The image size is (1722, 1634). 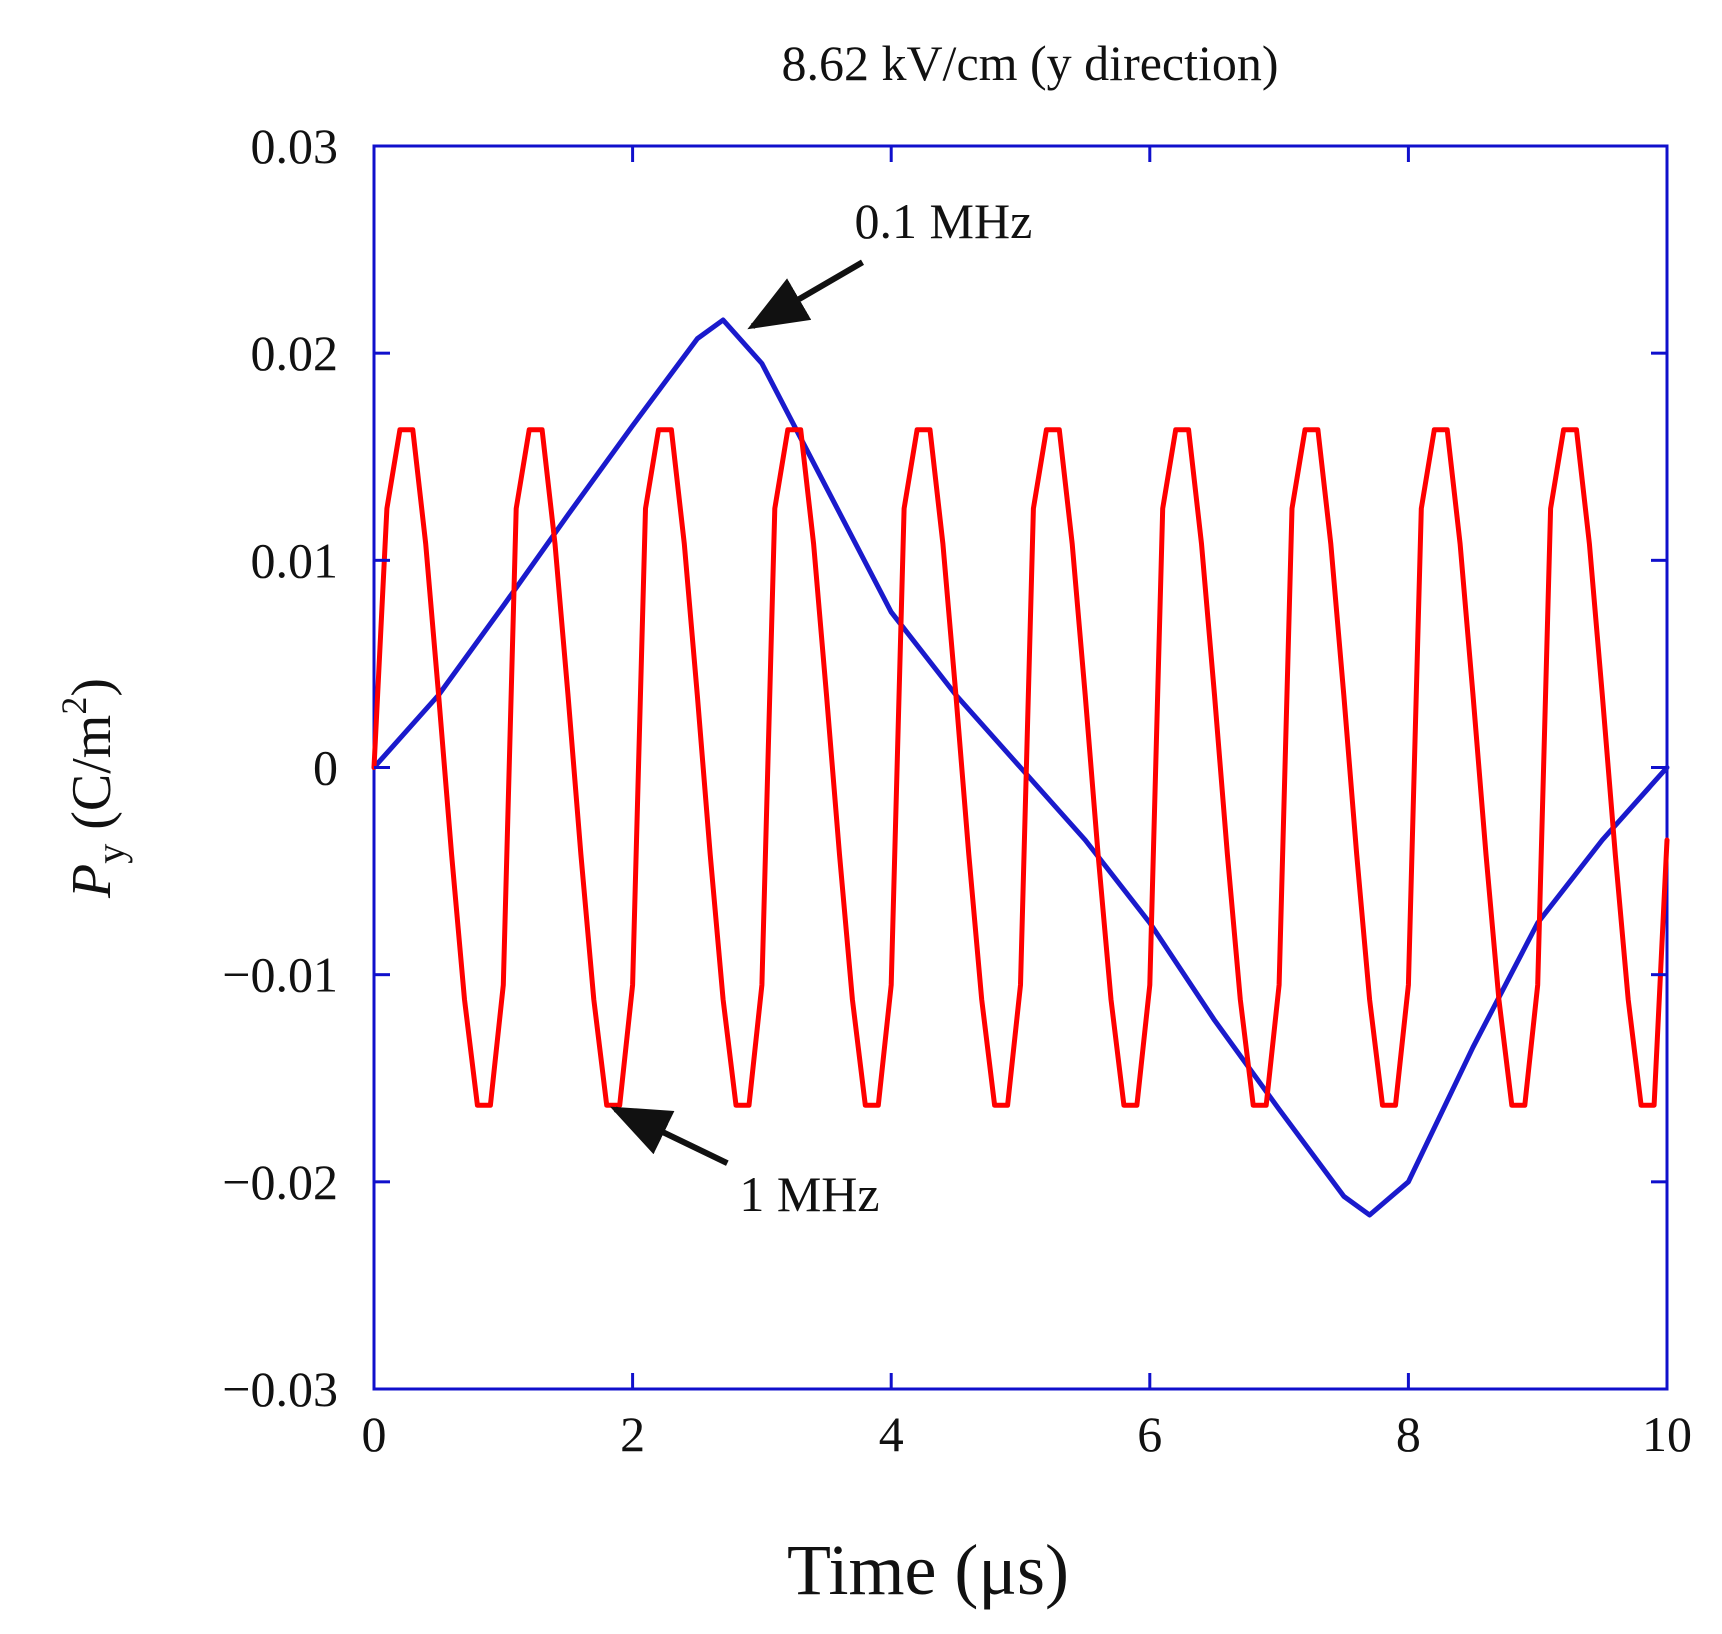 I want to click on y-tick-label-3: 0, so click(x=325, y=768).